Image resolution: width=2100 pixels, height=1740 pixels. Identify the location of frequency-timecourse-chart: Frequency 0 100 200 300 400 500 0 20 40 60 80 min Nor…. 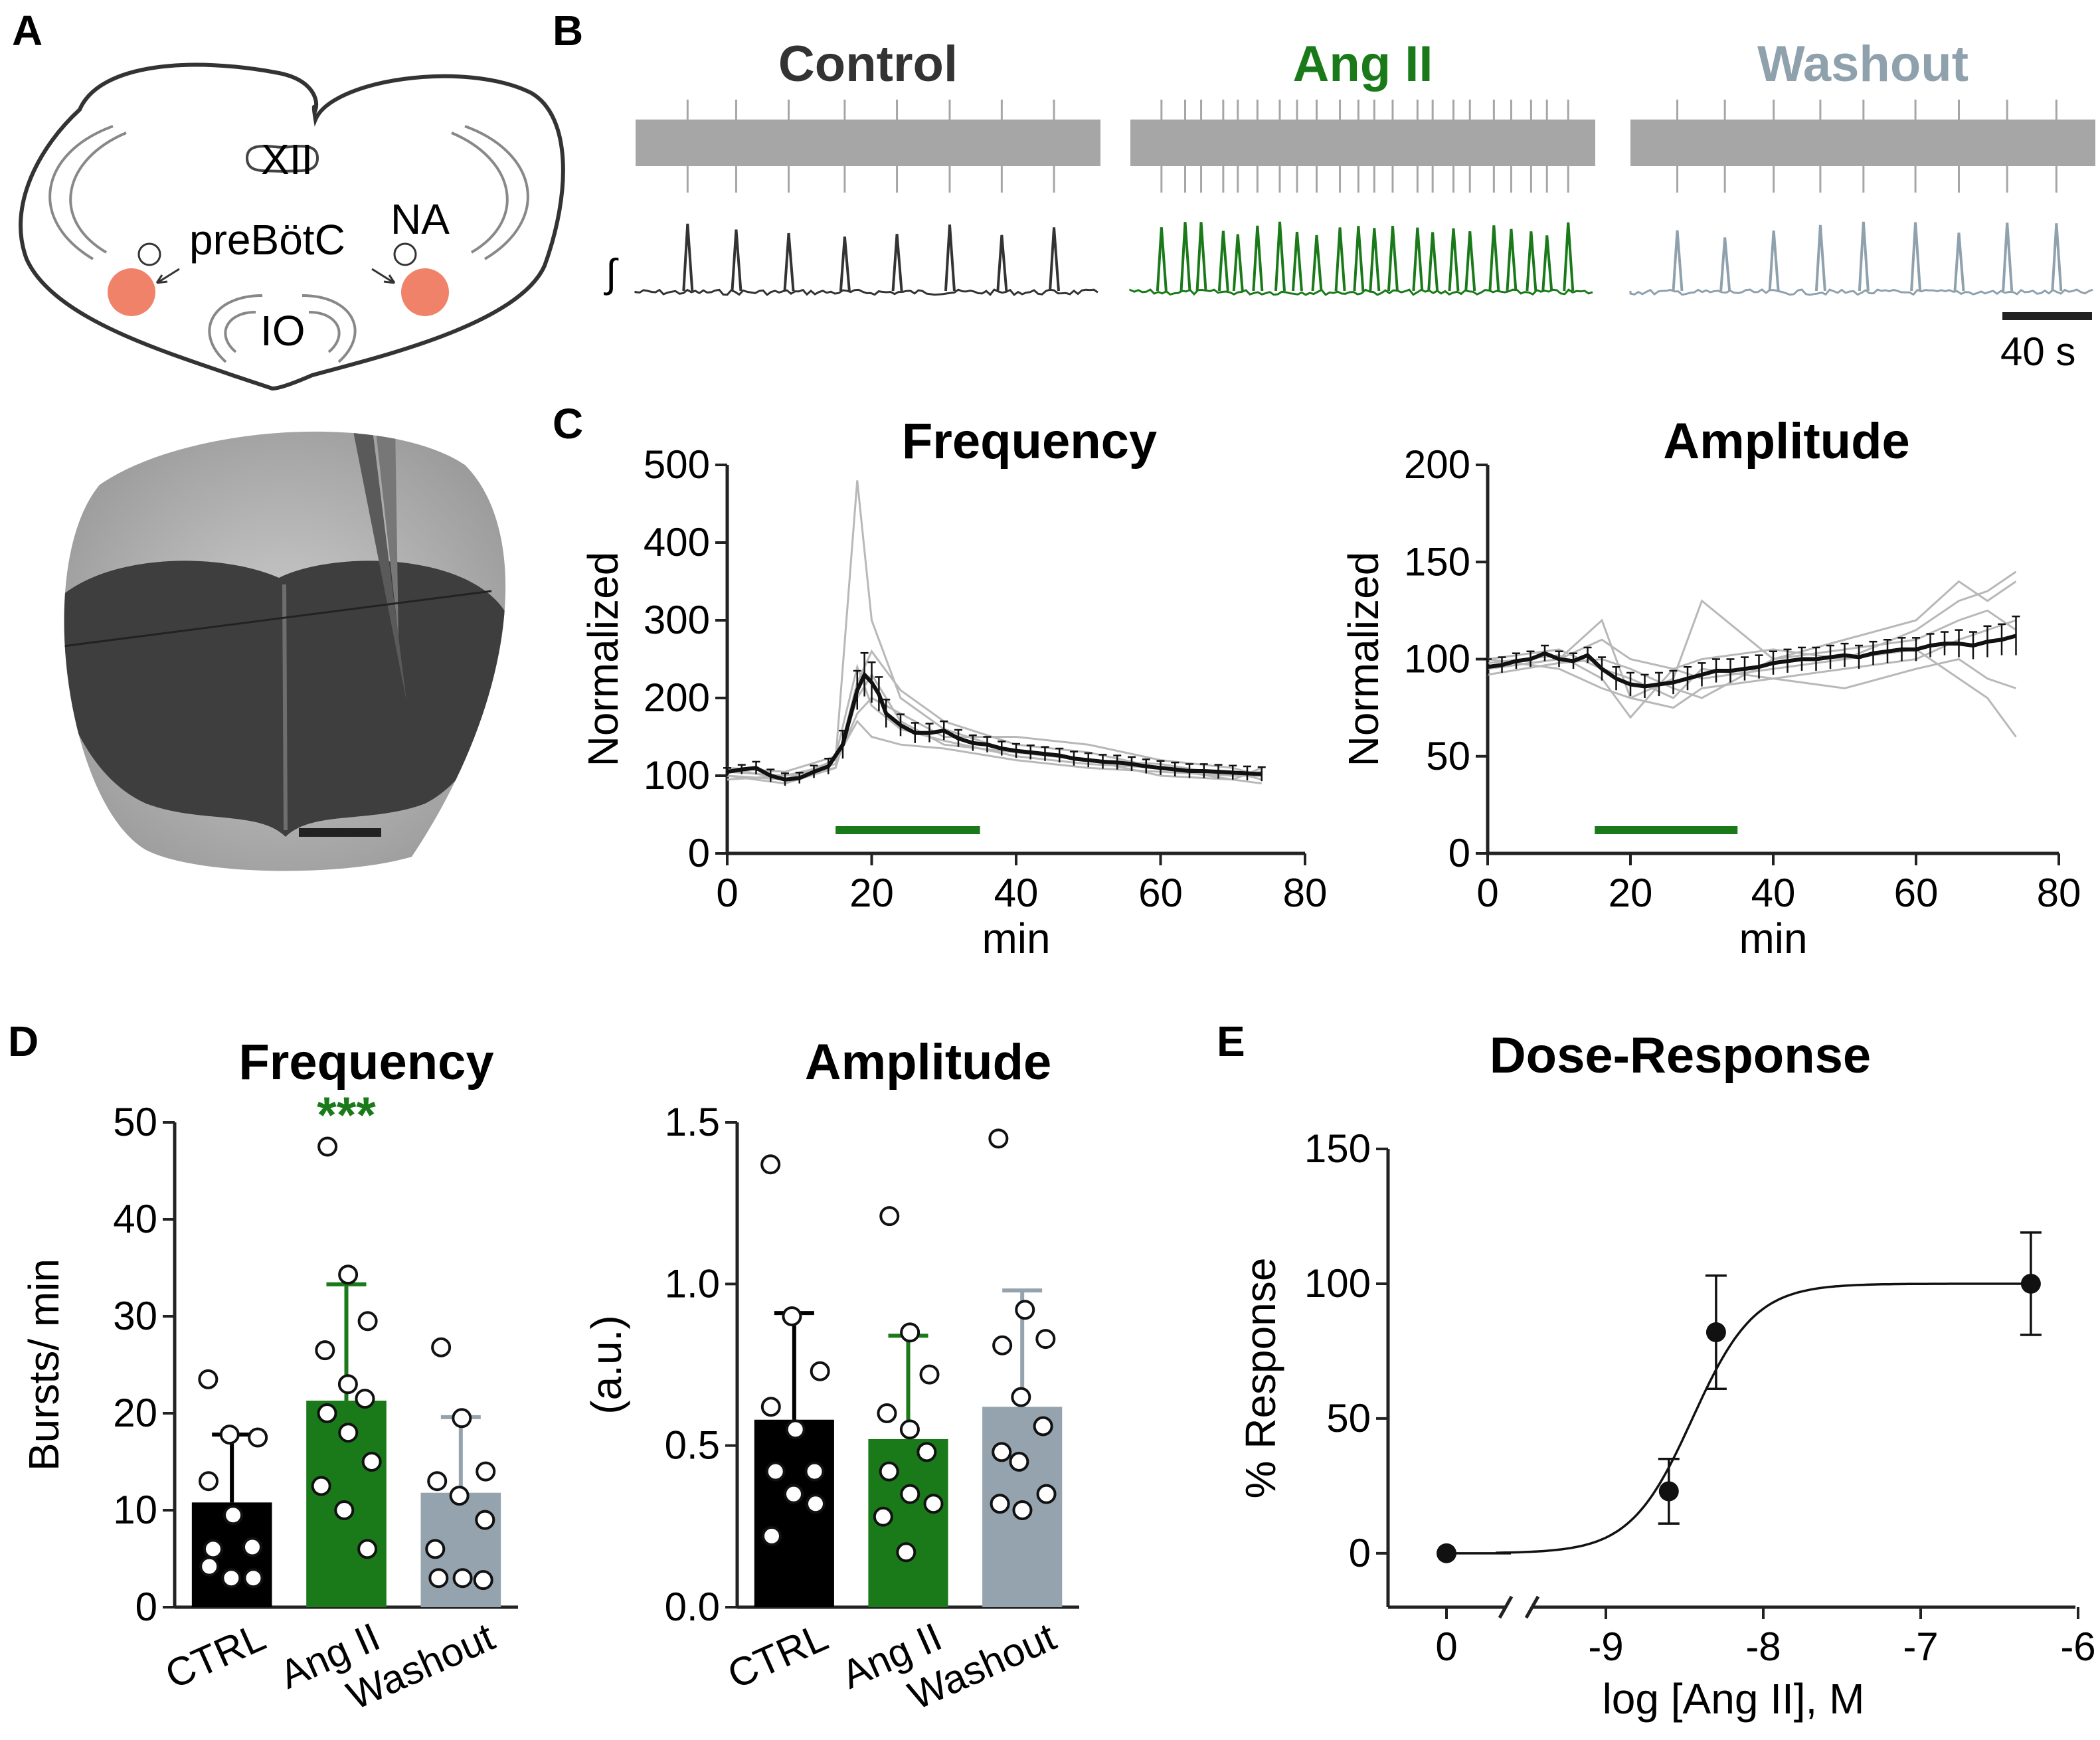
(953, 687).